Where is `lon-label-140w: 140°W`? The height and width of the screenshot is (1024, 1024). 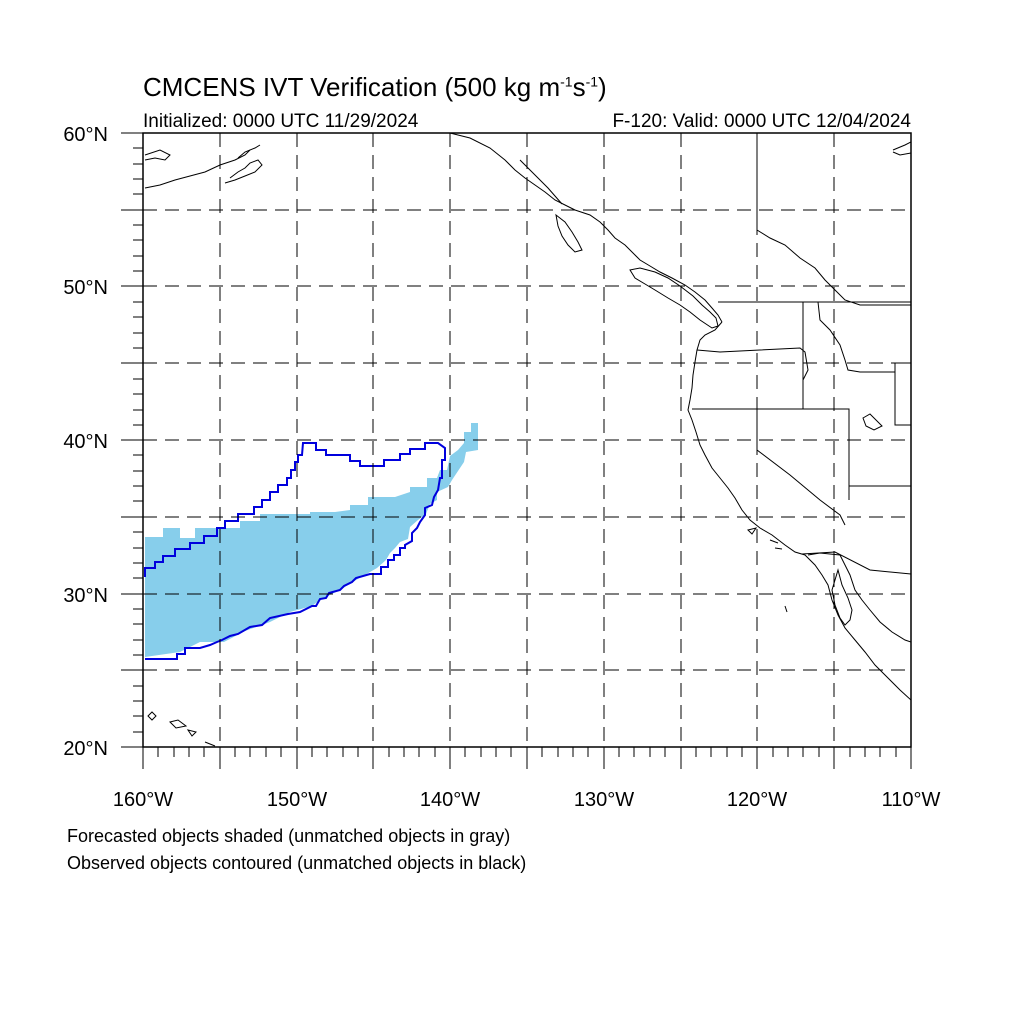
lon-label-140w: 140°W is located at coordinates (450, 800).